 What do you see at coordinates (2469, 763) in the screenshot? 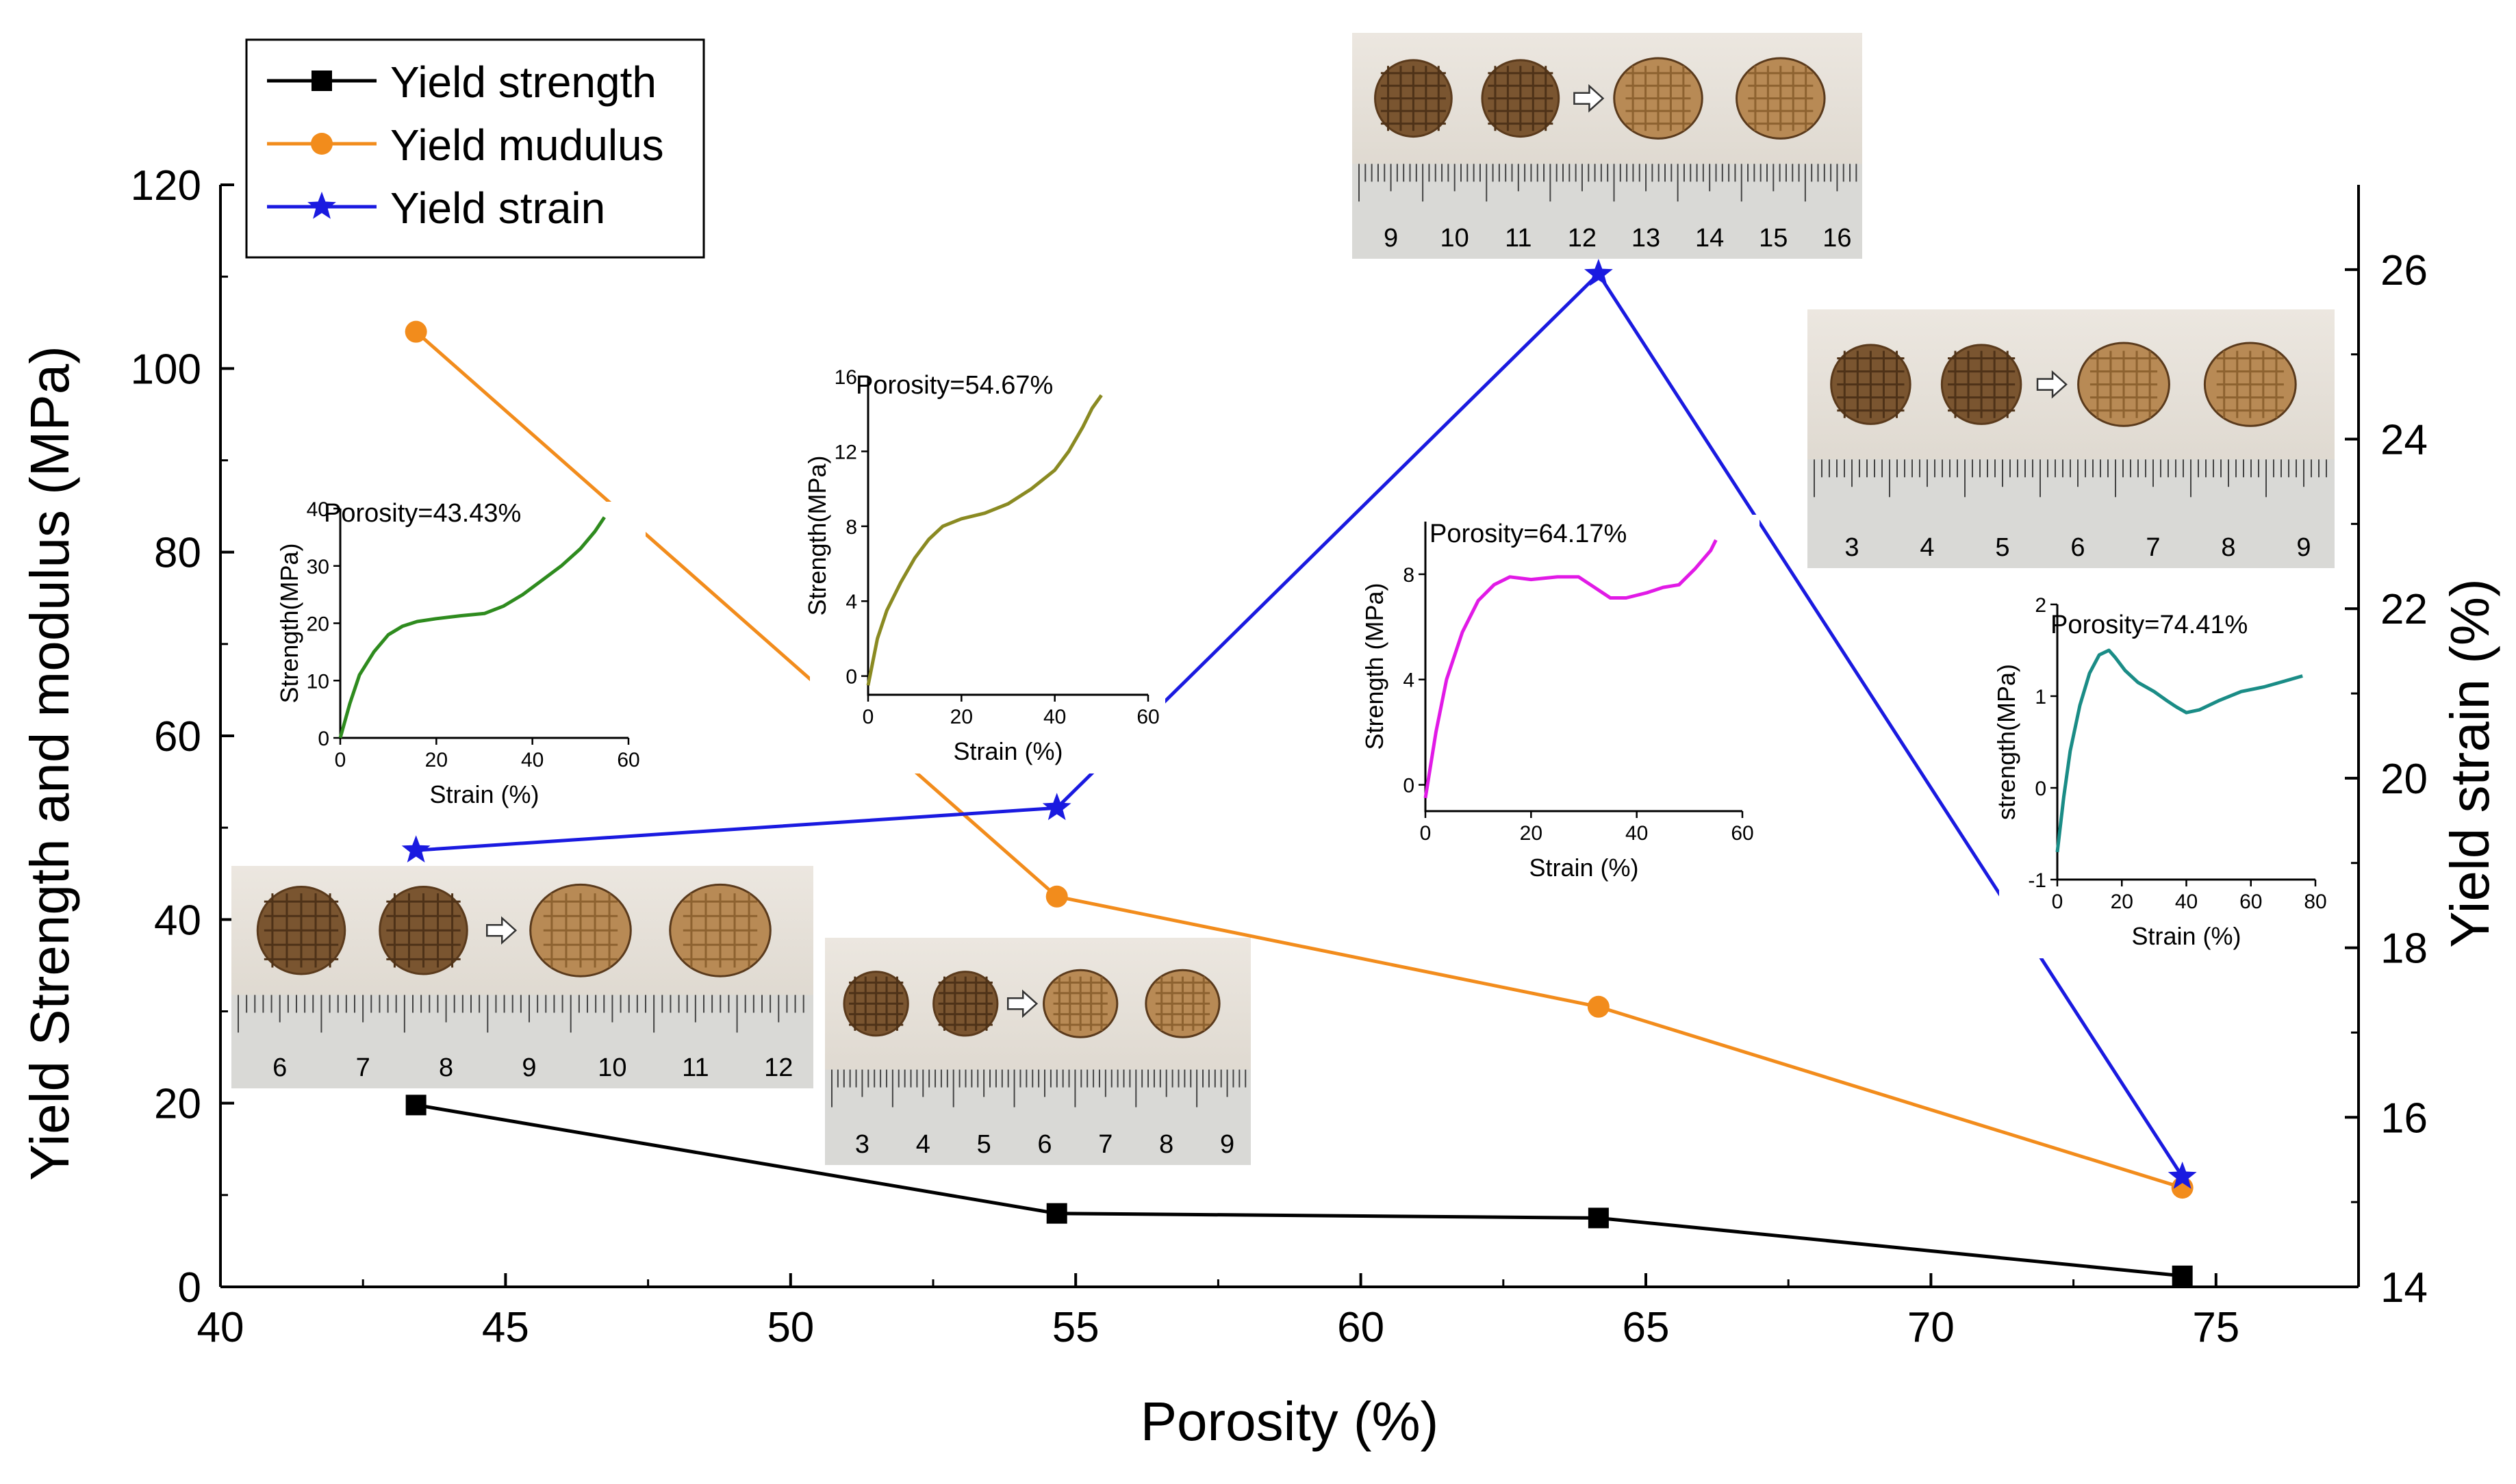
I see `y2-axis-title: Yield strain (%)` at bounding box center [2469, 763].